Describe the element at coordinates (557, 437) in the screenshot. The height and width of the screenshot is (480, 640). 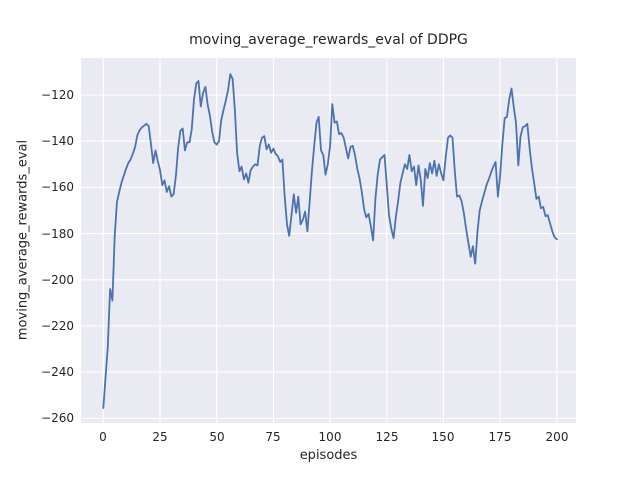
I see `x-tick-label: 200` at that location.